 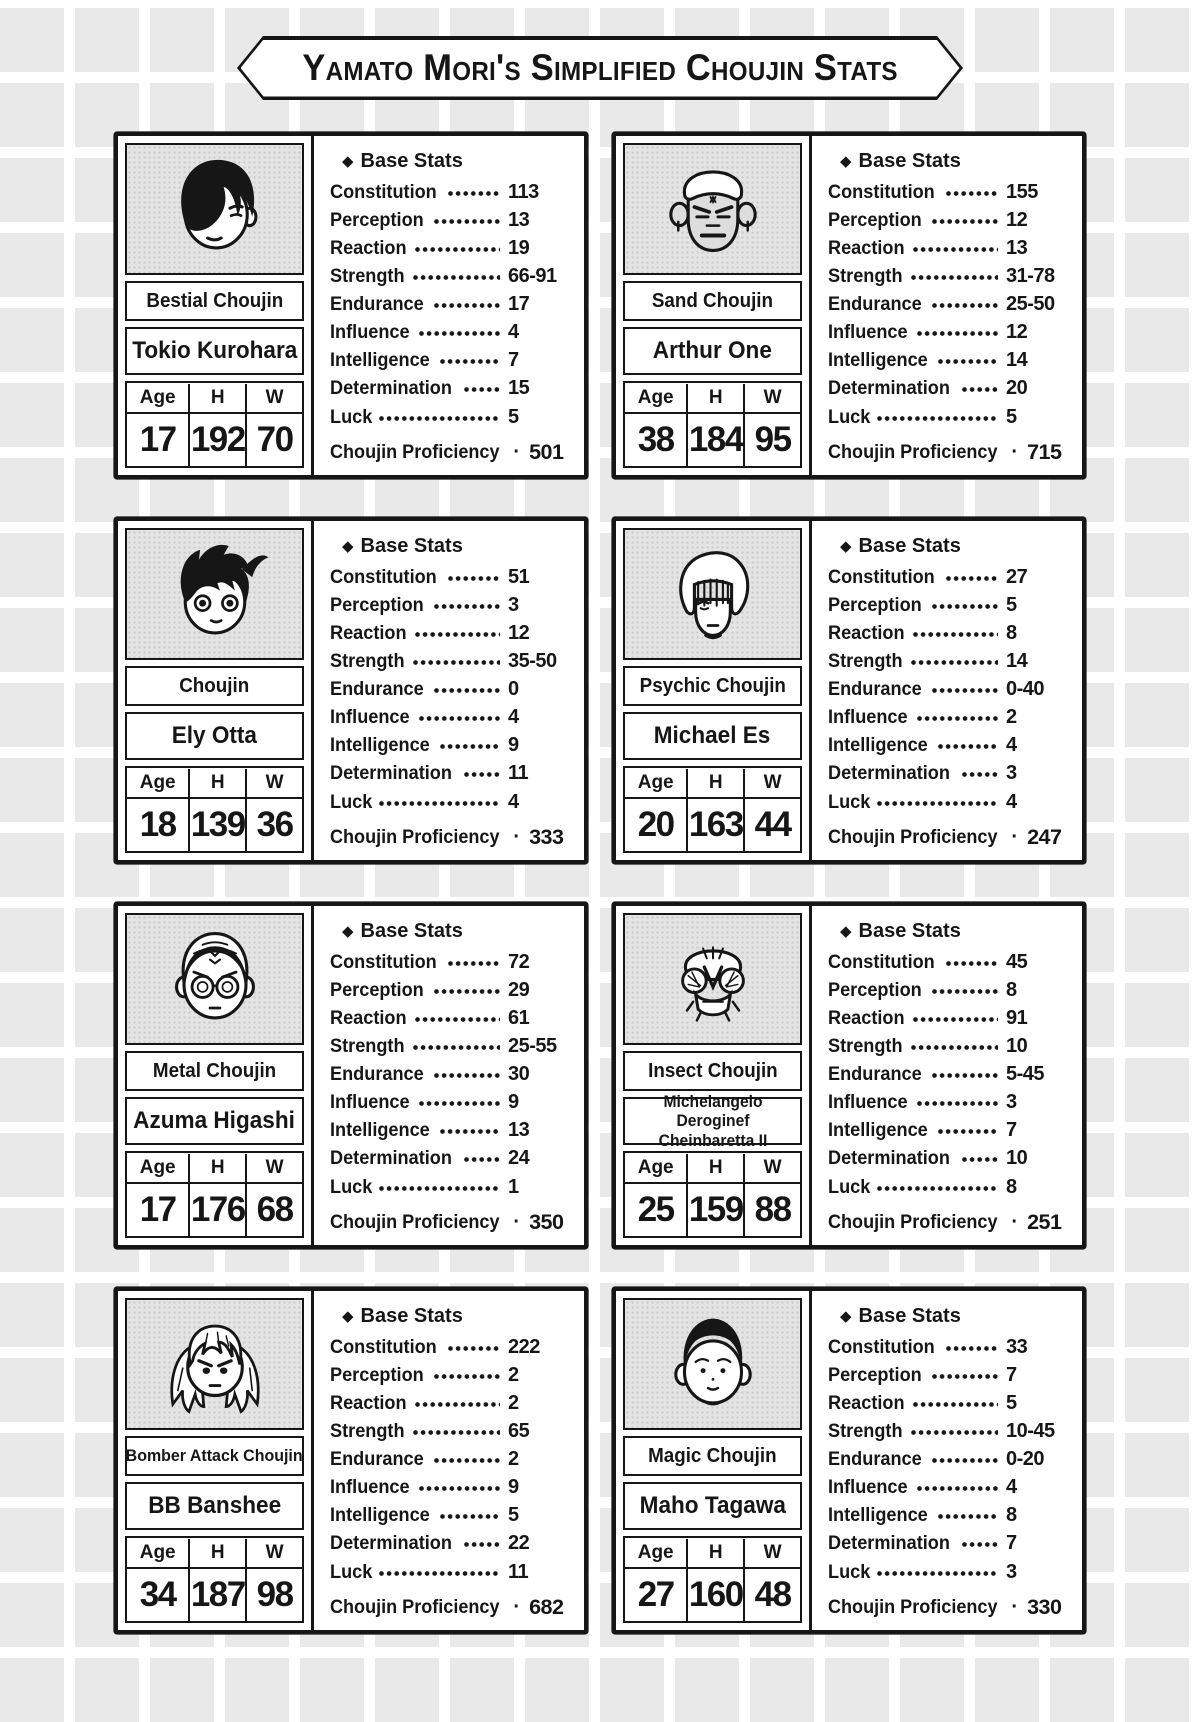 What do you see at coordinates (451, 220) in the screenshot?
I see `stat-row: Perception 13` at bounding box center [451, 220].